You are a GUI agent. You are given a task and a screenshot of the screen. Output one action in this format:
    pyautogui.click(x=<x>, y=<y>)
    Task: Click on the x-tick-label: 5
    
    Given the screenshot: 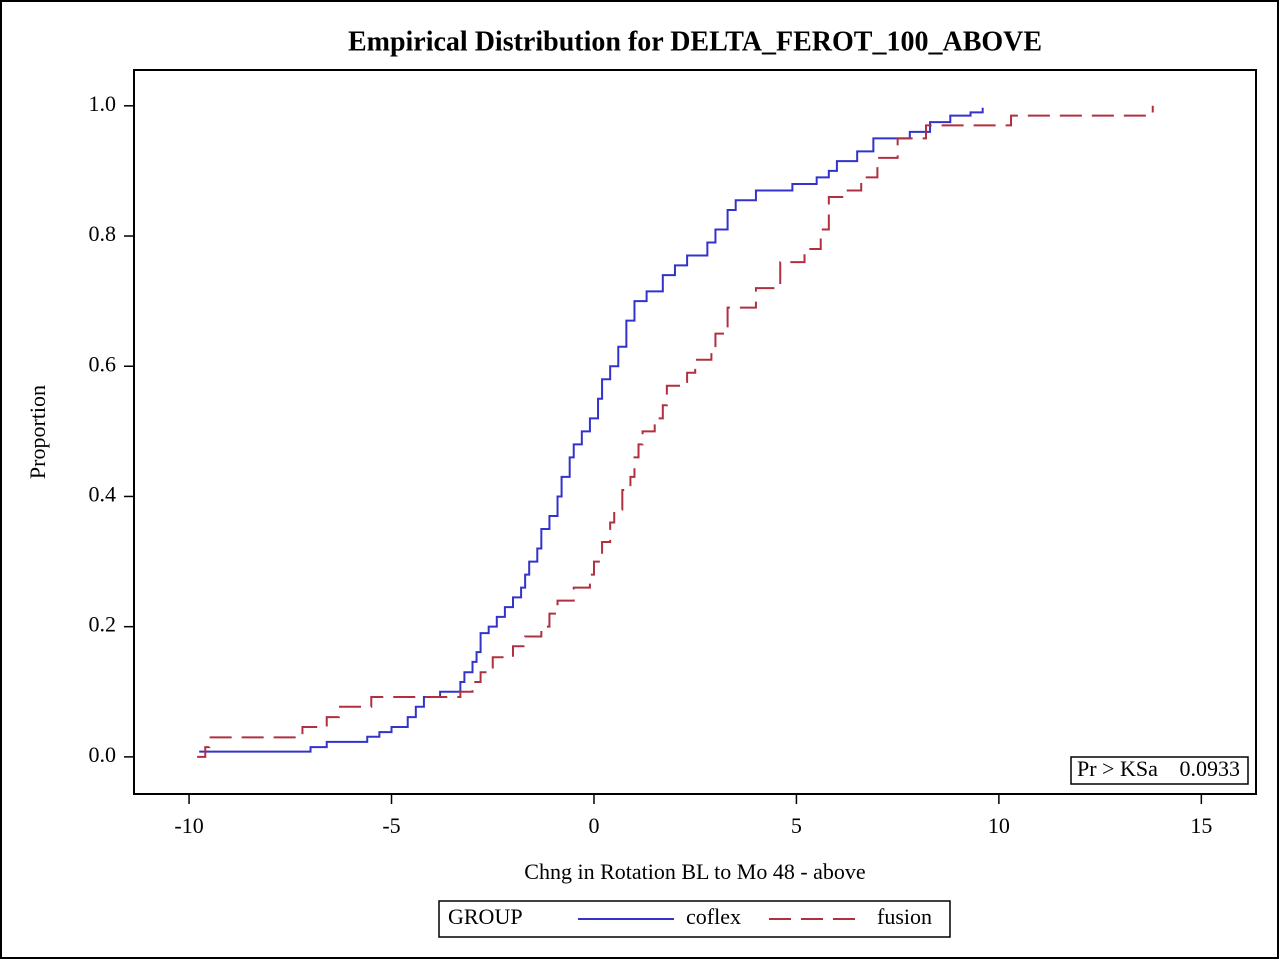 What is the action you would take?
    pyautogui.click(x=796, y=825)
    